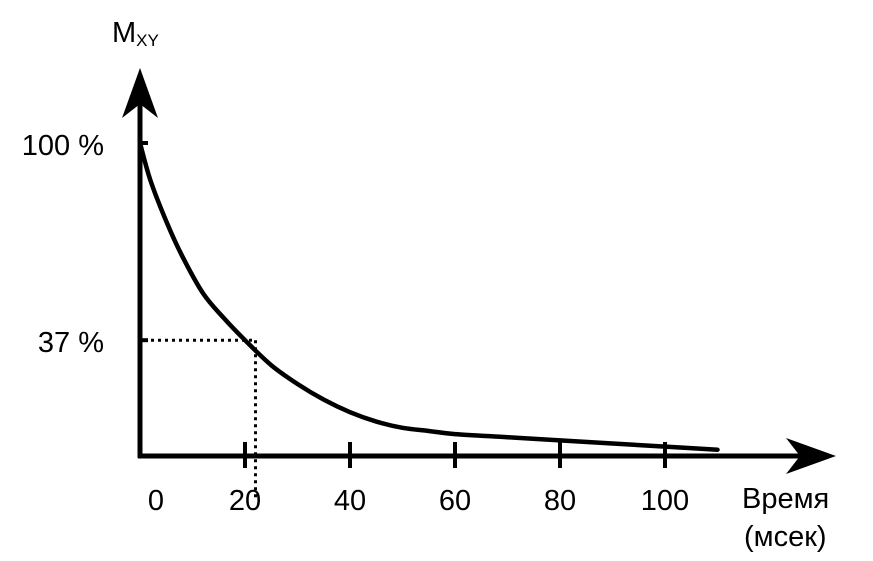 Image resolution: width=873 pixels, height=561 pixels. Describe the element at coordinates (560, 501) in the screenshot. I see `x-tick-label-80: 80` at that location.